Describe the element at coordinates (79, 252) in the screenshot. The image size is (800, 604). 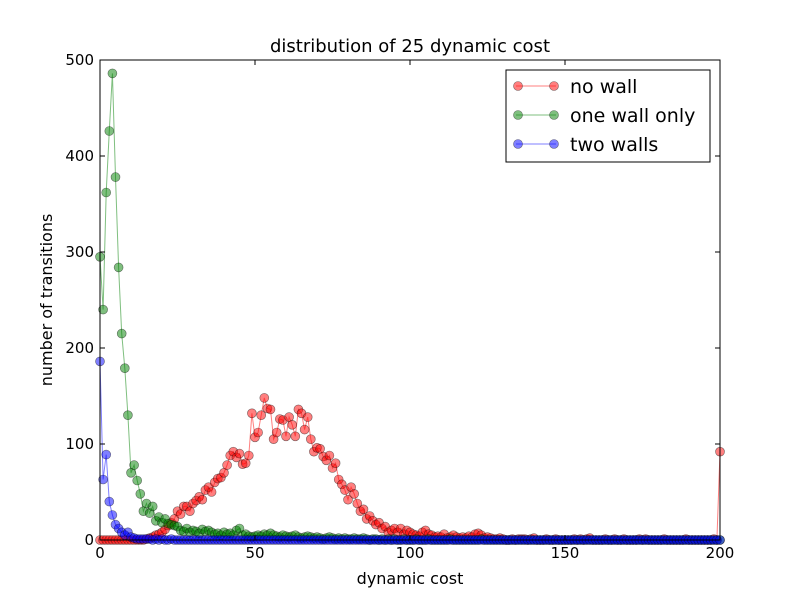
I see `y-tick-label: 300` at that location.